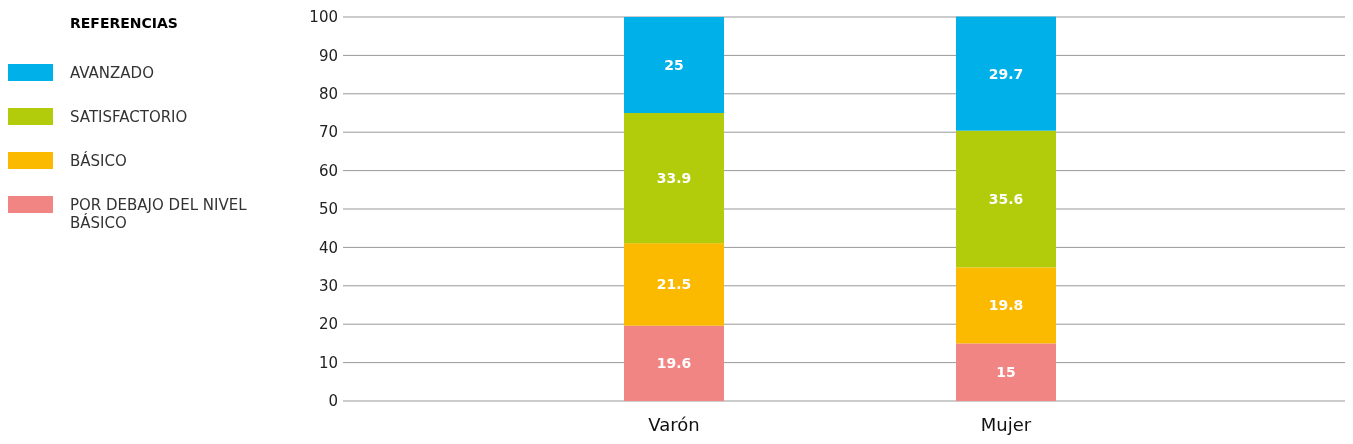  I want to click on data-label: 15, so click(1006, 372).